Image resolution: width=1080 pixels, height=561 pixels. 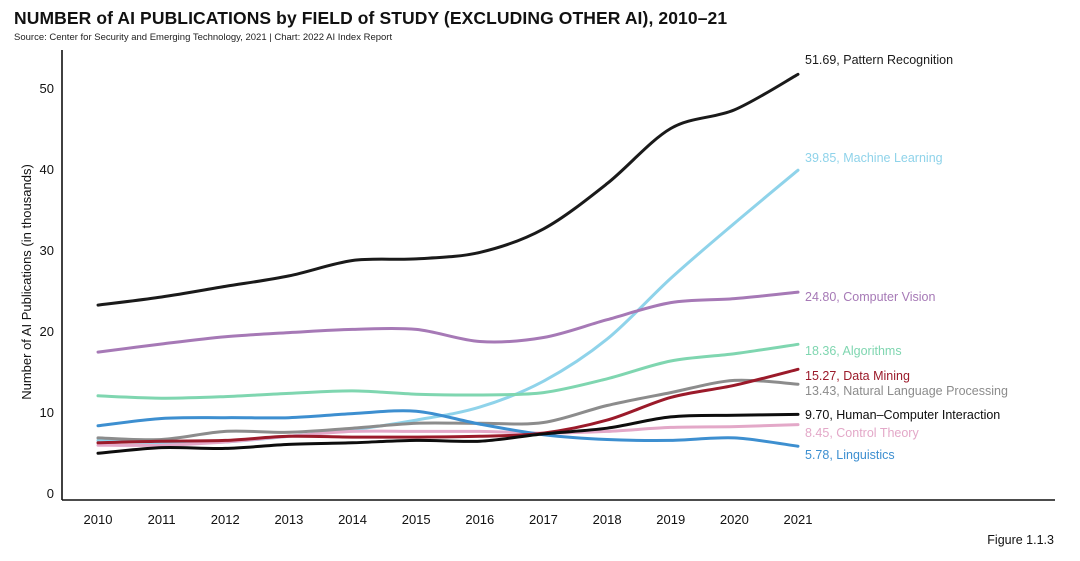 I want to click on x-tick-label: 2017, so click(x=543, y=519).